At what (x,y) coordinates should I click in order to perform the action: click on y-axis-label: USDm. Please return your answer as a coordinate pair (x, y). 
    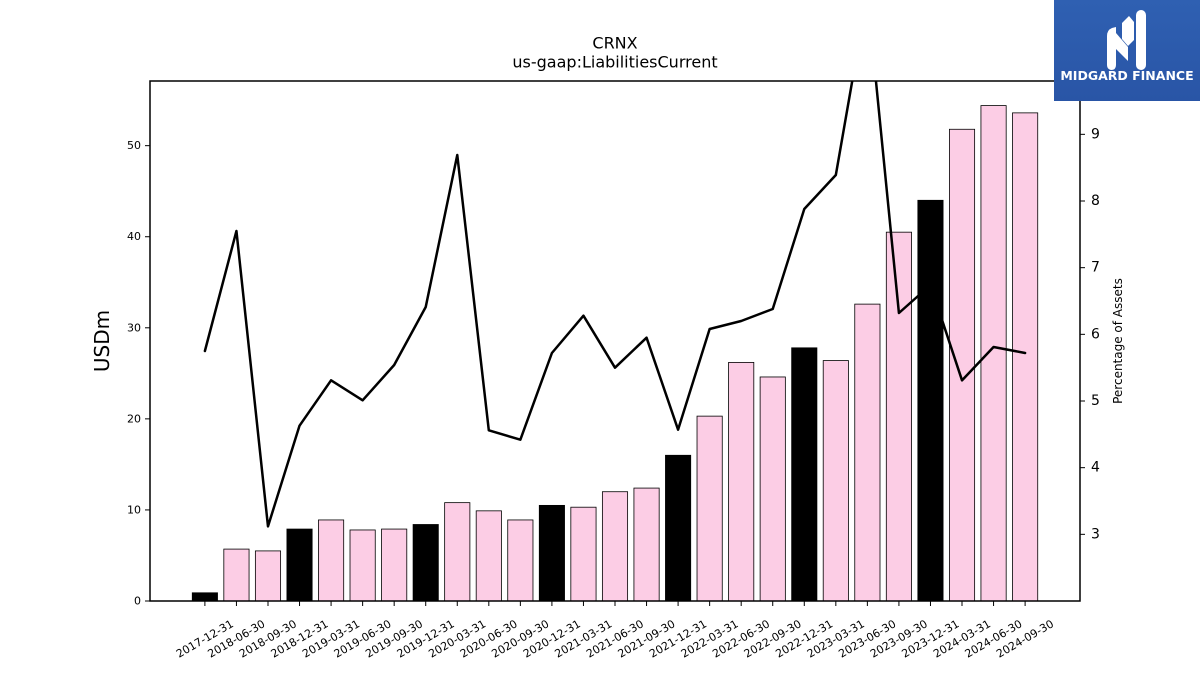
    Looking at the image, I should click on (102, 341).